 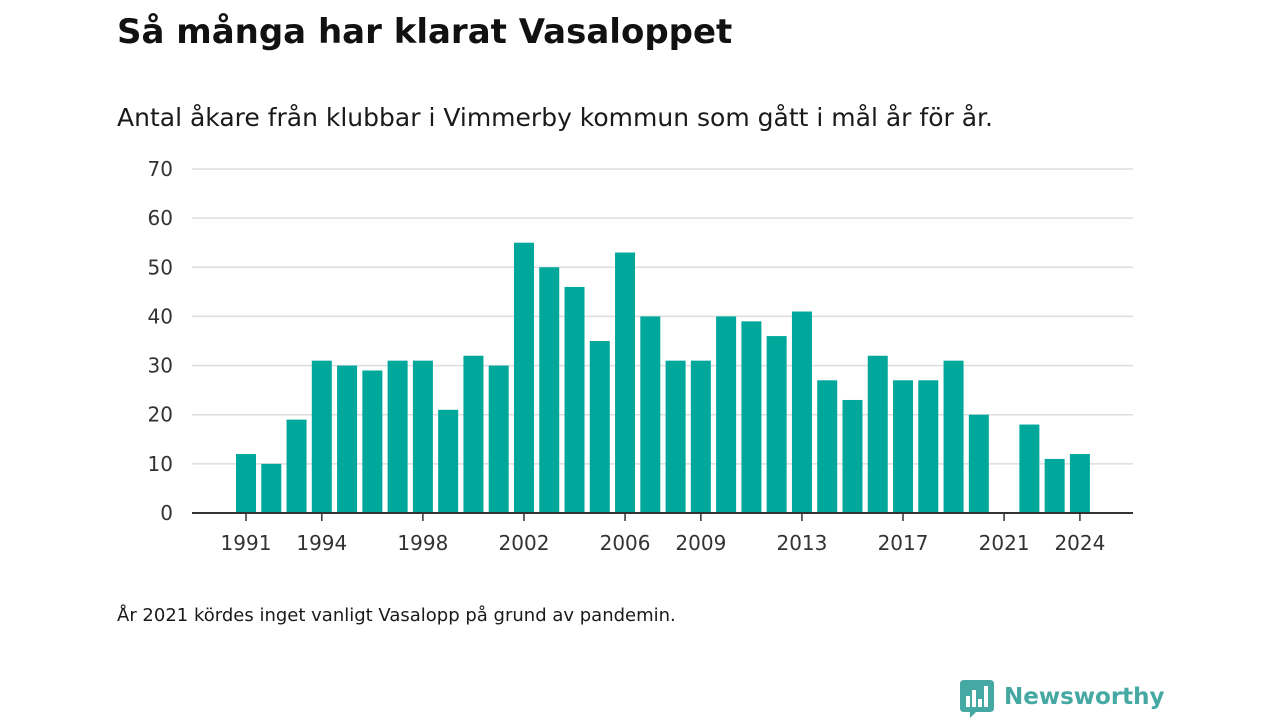 What do you see at coordinates (296, 466) in the screenshot?
I see `bar-1993` at bounding box center [296, 466].